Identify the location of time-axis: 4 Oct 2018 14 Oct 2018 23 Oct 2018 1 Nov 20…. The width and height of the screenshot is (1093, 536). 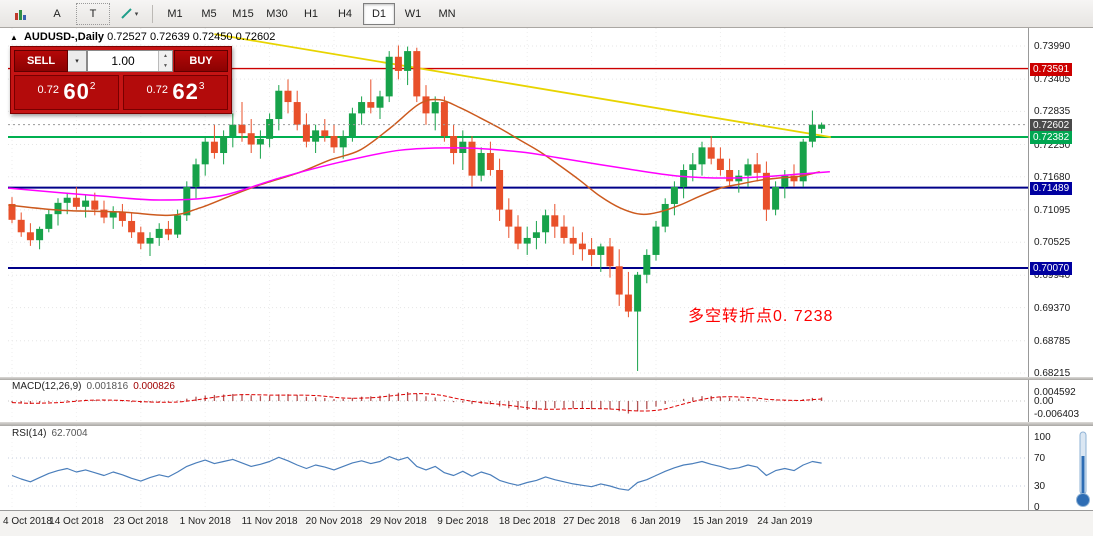
(546, 523).